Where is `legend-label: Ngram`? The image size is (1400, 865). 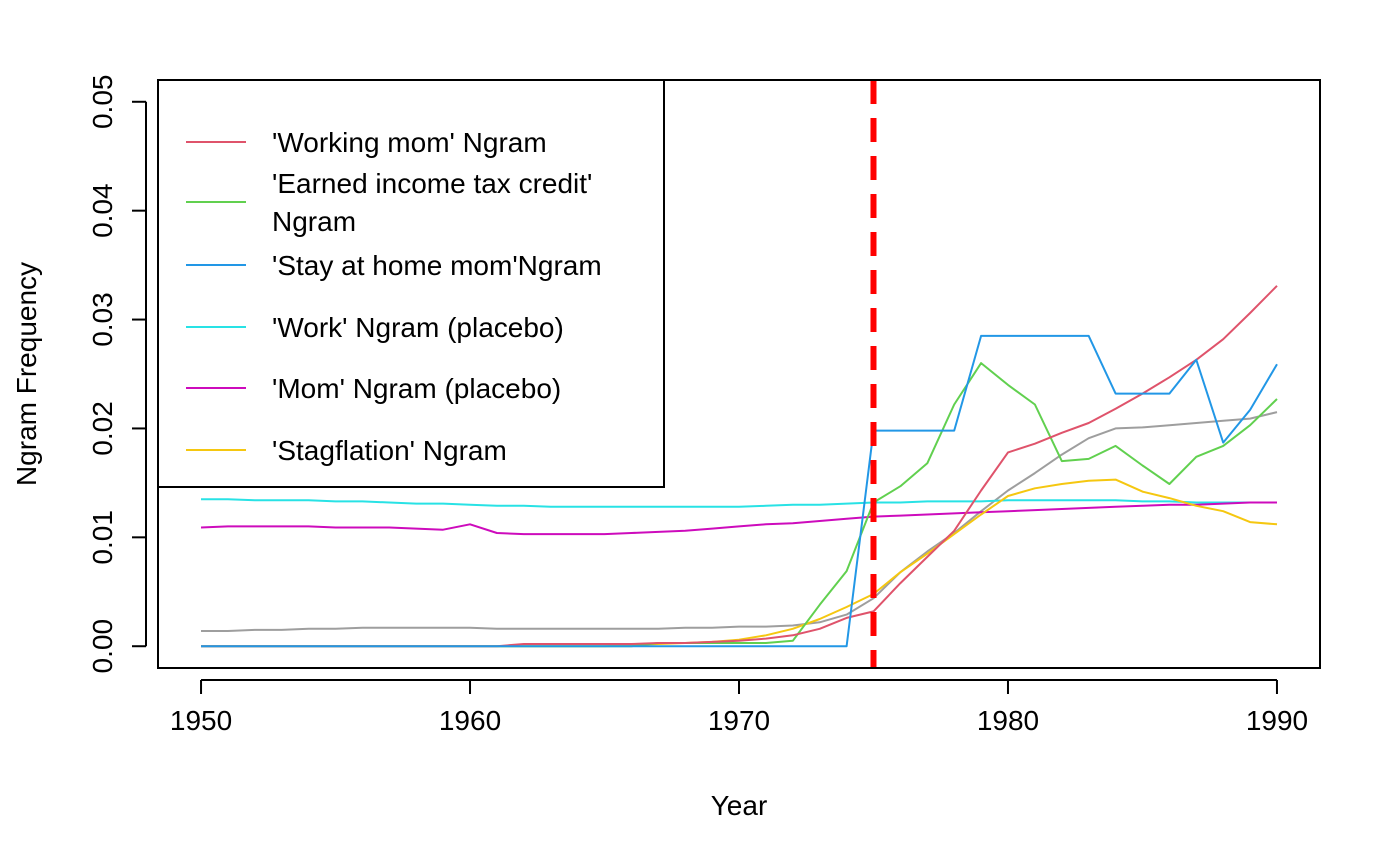 legend-label: Ngram is located at coordinates (314, 221).